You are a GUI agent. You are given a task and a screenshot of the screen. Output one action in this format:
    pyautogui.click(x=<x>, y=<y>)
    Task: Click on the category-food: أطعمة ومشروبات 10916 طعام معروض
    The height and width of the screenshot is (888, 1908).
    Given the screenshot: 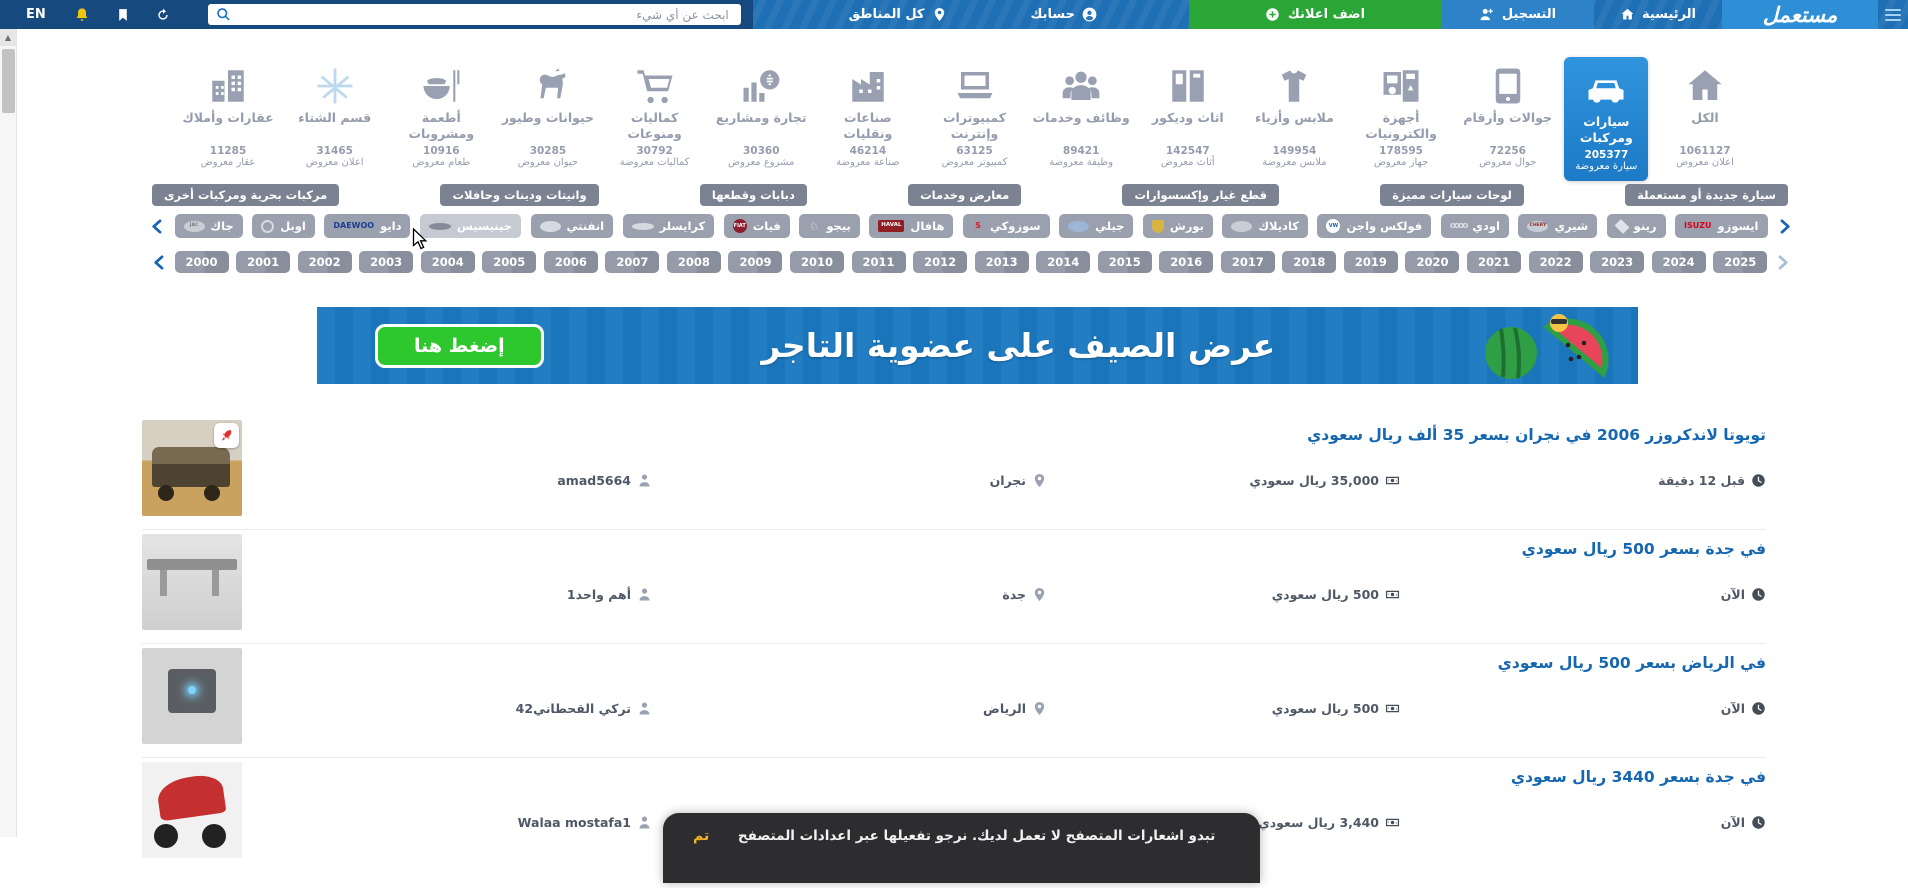 What is the action you would take?
    pyautogui.click(x=441, y=114)
    